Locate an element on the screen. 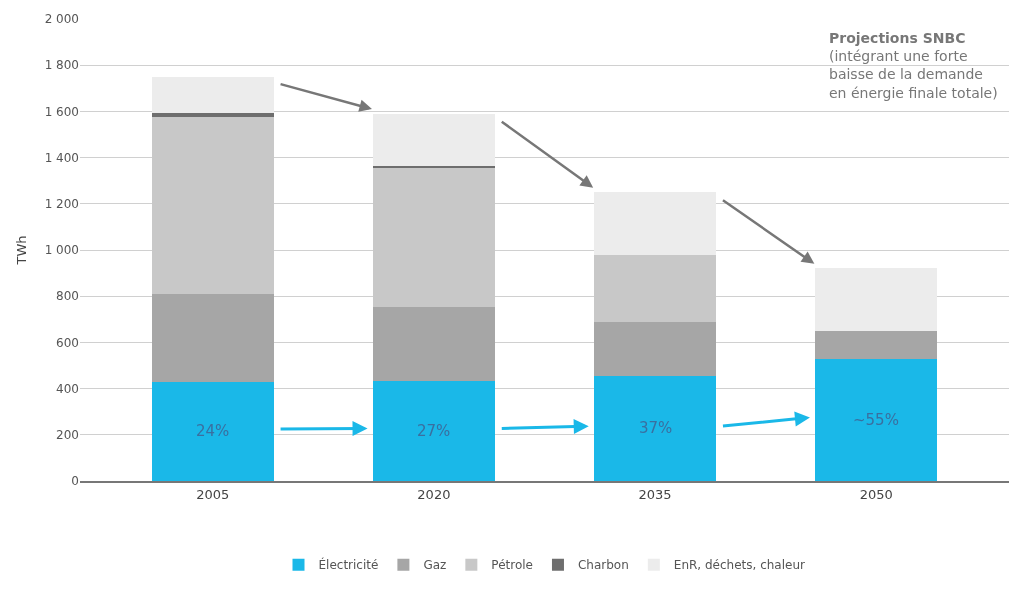 The image size is (1029, 591). y-tick-label: 2 000 is located at coordinates (61, 19).